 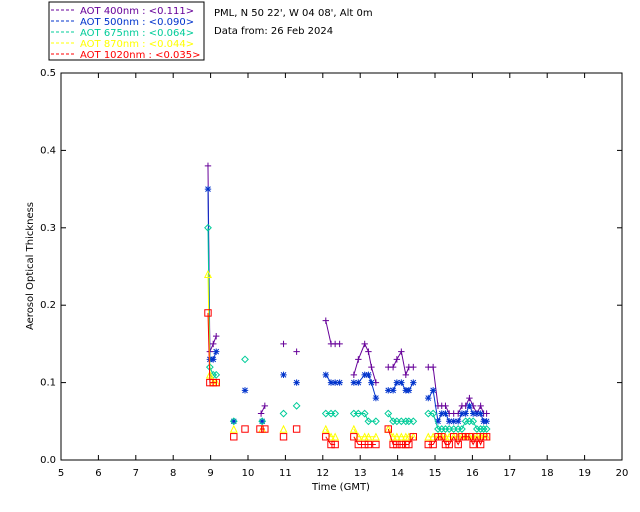 What do you see at coordinates (48, 305) in the screenshot?
I see `y-tick-label: 0.2` at bounding box center [48, 305].